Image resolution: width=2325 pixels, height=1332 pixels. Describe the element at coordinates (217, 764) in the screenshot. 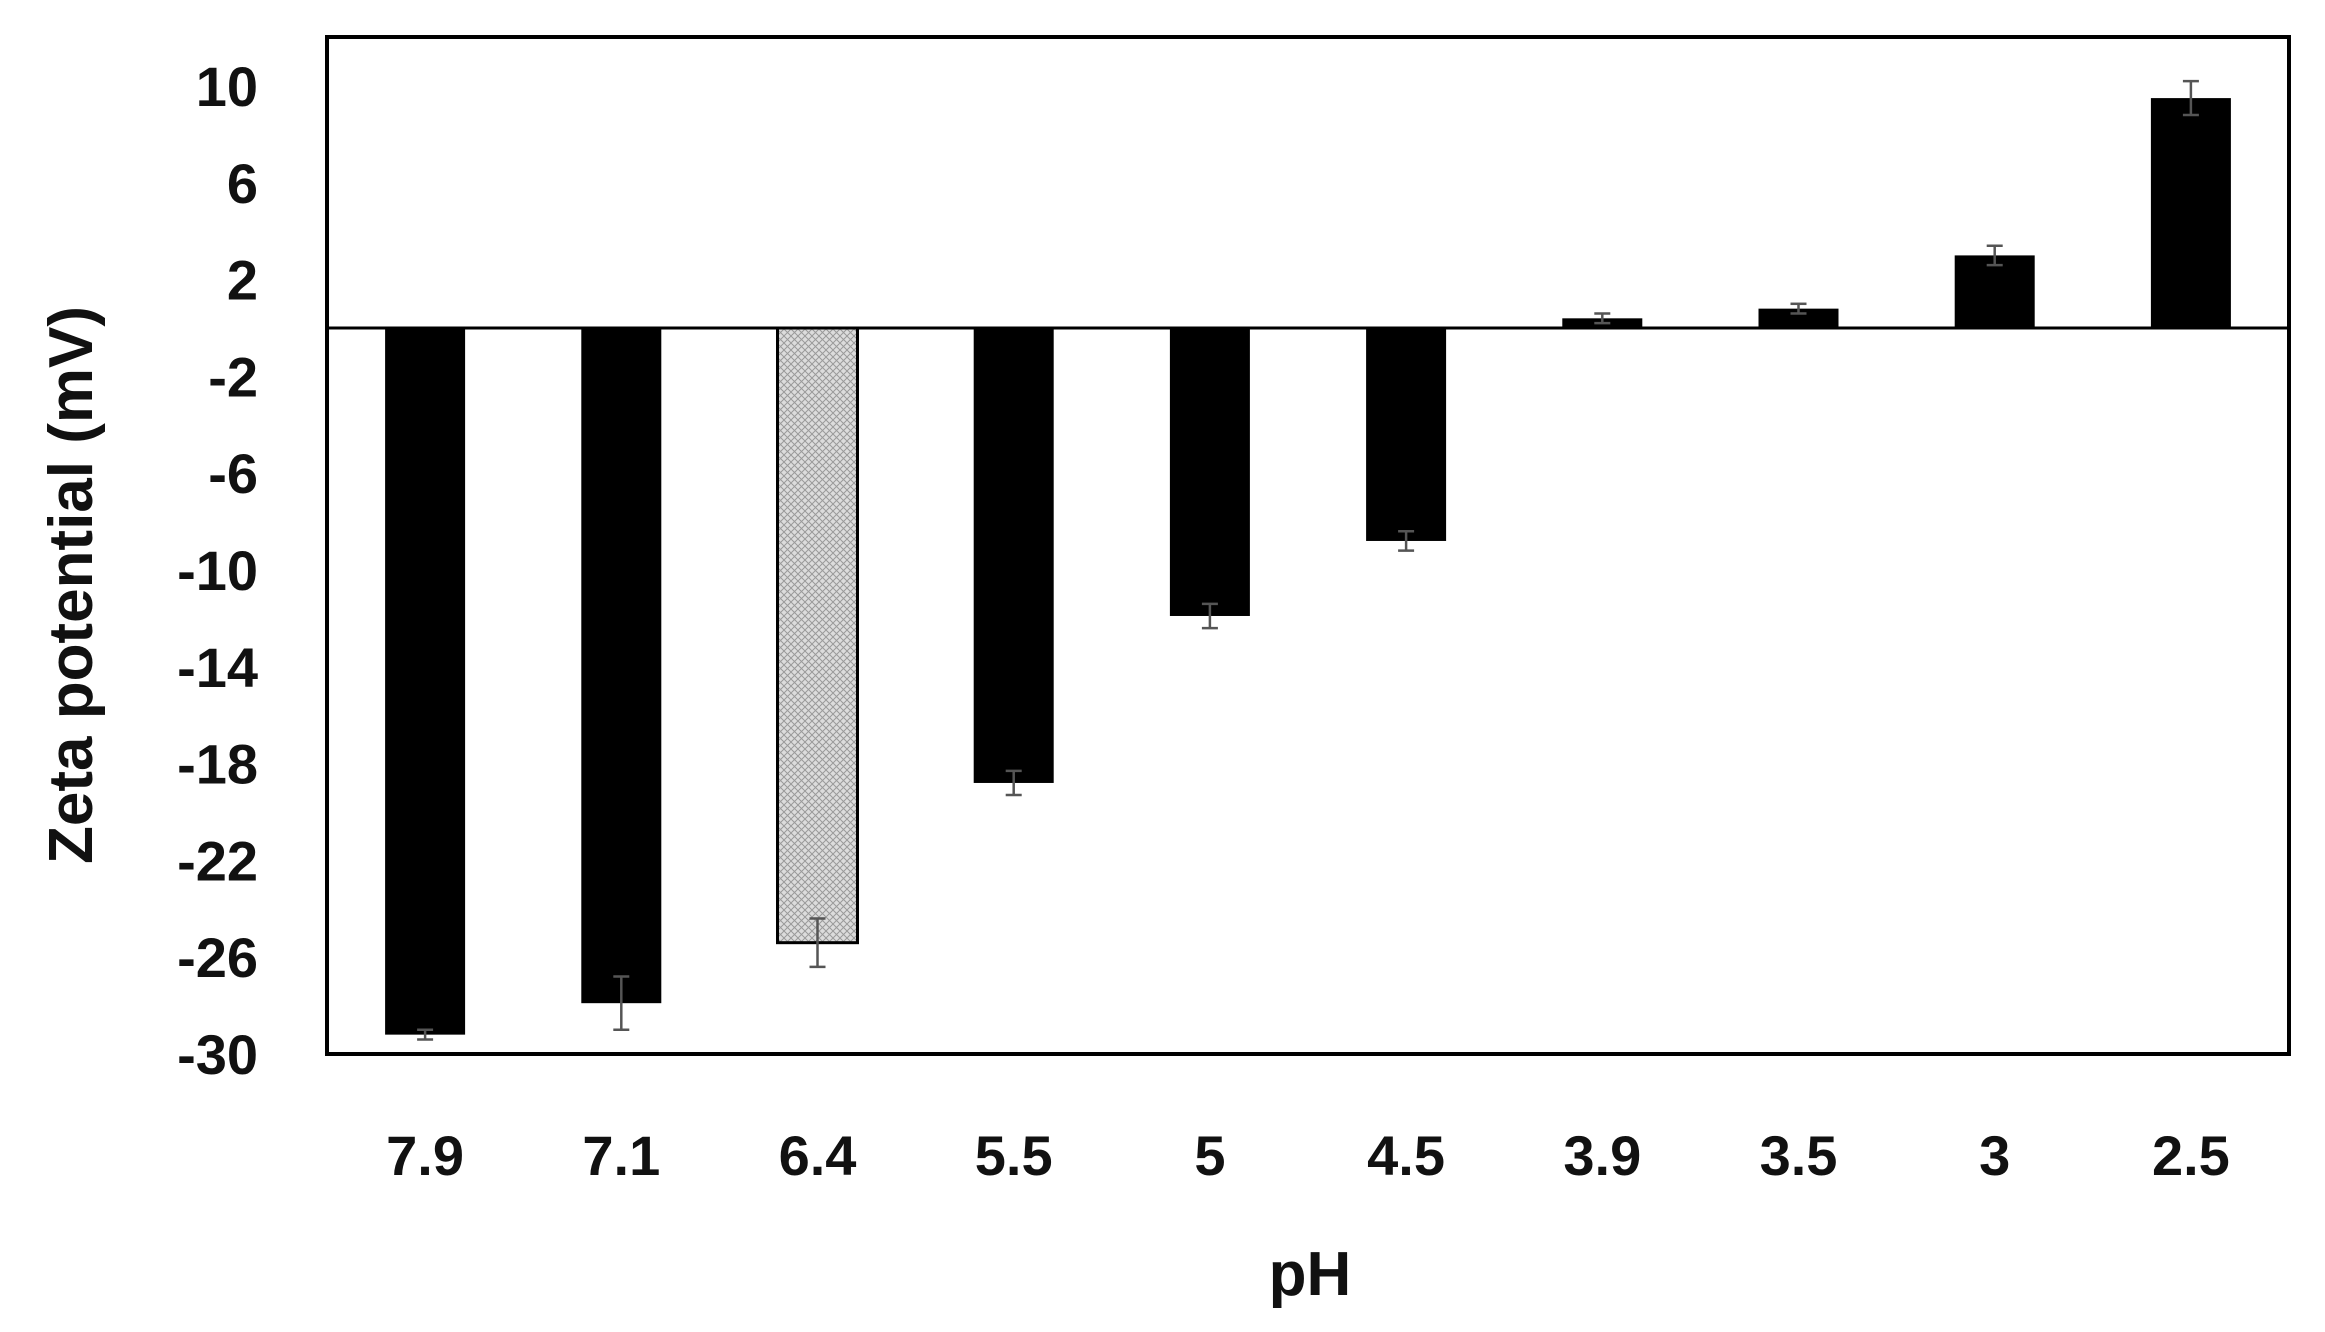

I see `y-tick-label: -18` at that location.